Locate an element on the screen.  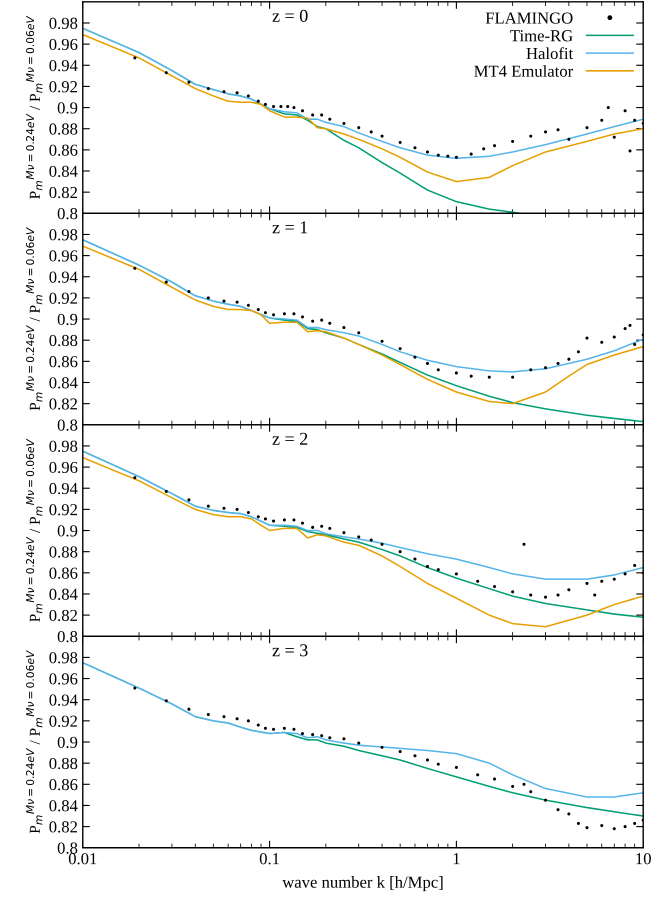
legend-label: MT4 Emulator is located at coordinates (524, 71).